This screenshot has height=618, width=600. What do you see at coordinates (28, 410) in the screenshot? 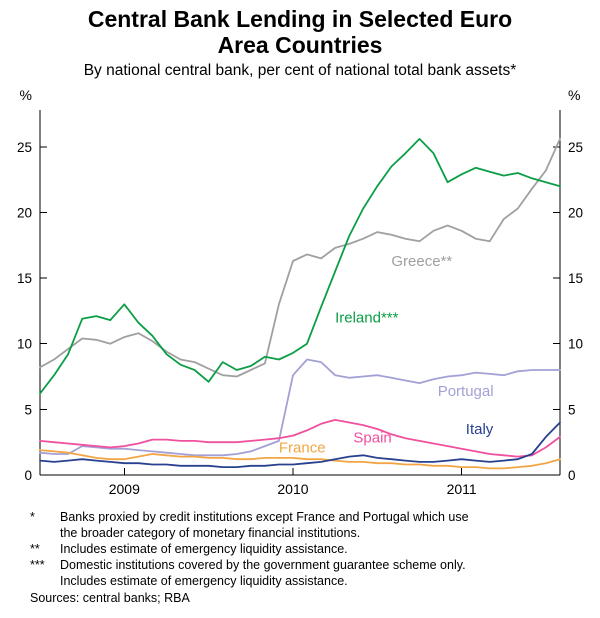
I see `y-tick-label-left: 5` at bounding box center [28, 410].